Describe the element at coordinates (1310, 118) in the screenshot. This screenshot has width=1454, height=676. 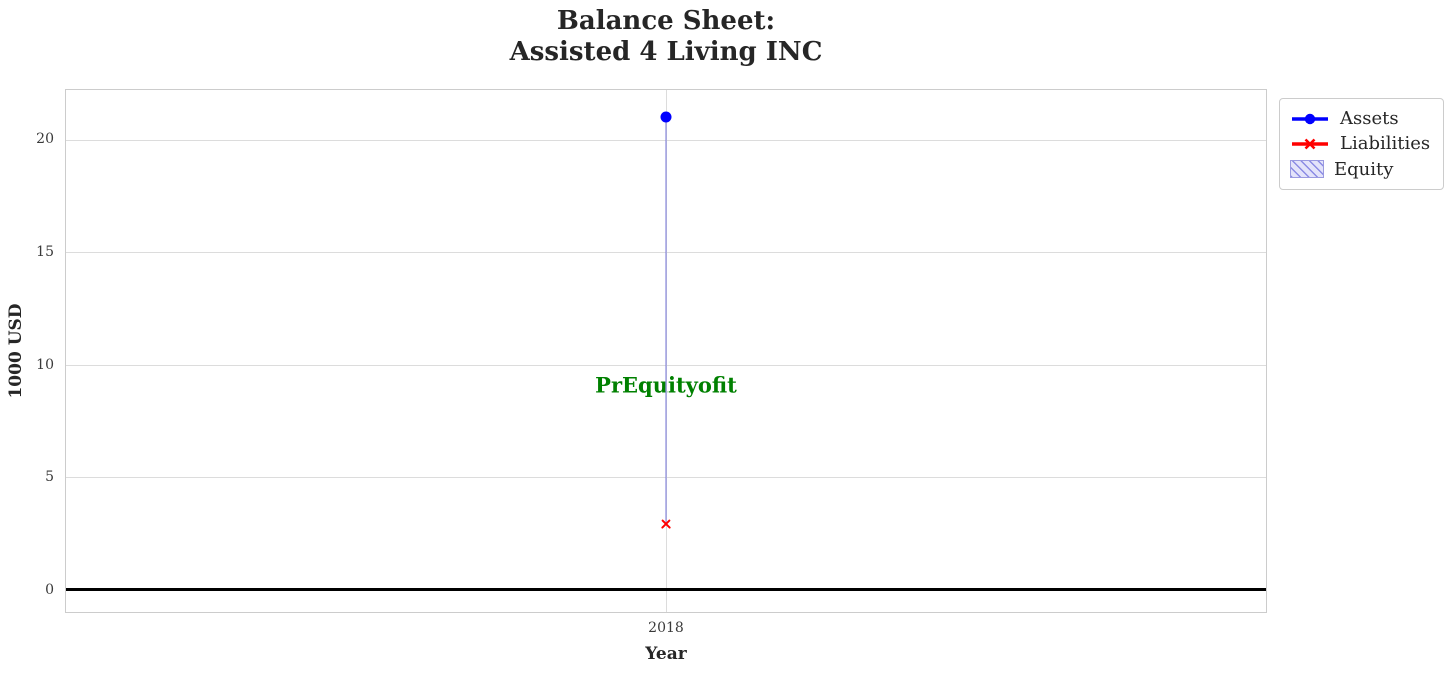
I see `assets-line-circle-icon` at that location.